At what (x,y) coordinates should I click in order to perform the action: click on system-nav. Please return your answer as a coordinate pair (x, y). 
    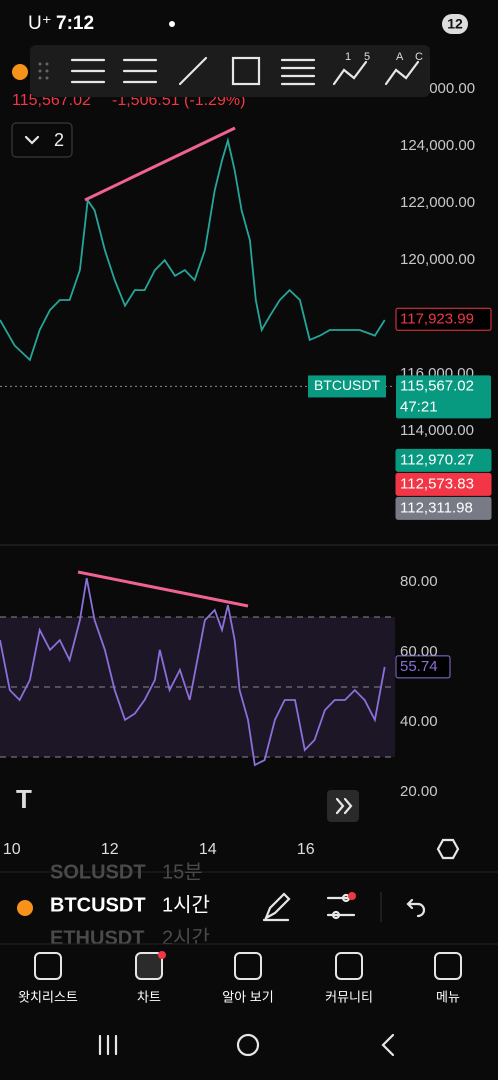
    Looking at the image, I should click on (246, 1045).